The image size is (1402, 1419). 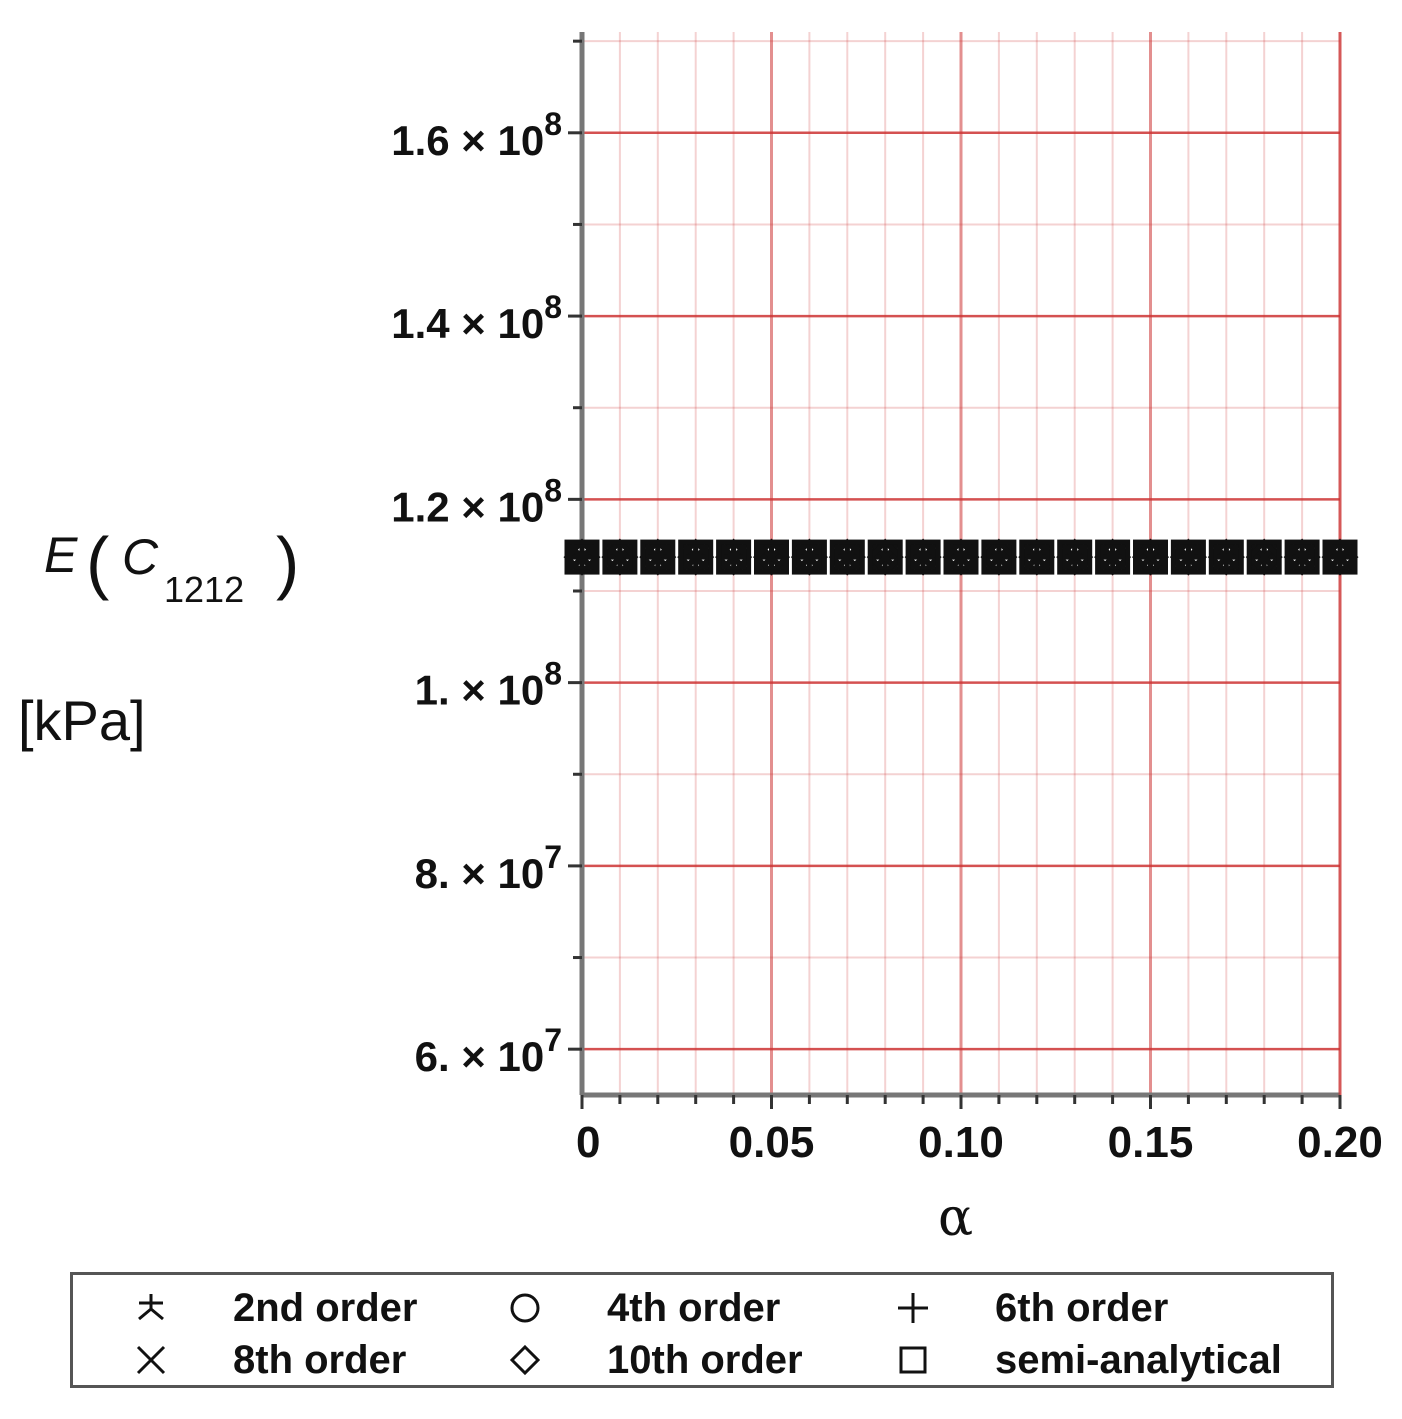 What do you see at coordinates (97, 562) in the screenshot?
I see `y-axis-label-open-paren: (` at bounding box center [97, 562].